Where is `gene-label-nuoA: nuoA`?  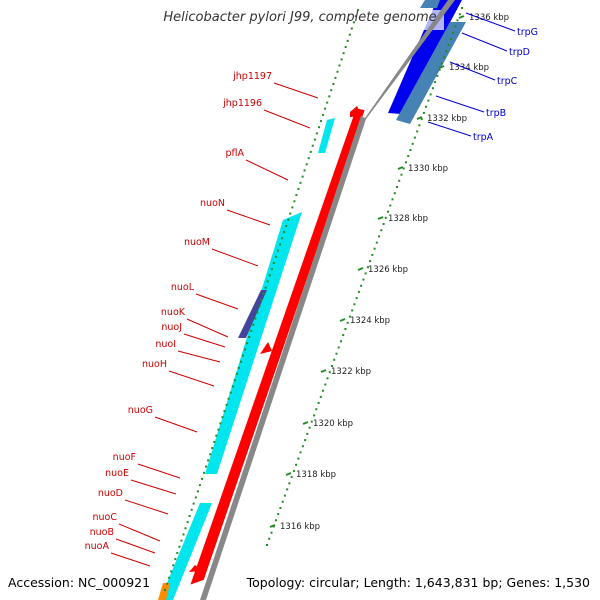
gene-label-nuoA: nuoA is located at coordinates (97, 546).